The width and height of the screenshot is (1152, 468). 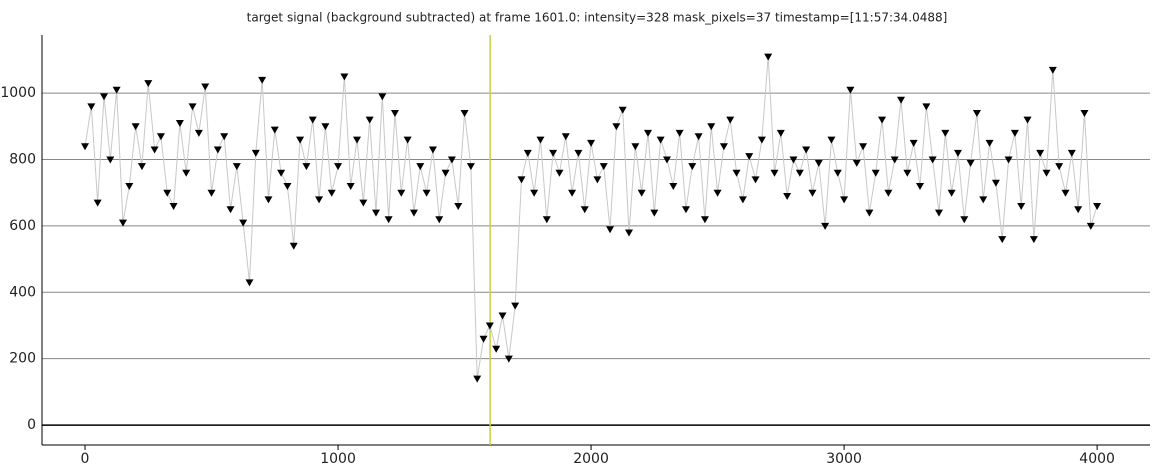 I want to click on x-tick-label: 4000, so click(x=1097, y=459).